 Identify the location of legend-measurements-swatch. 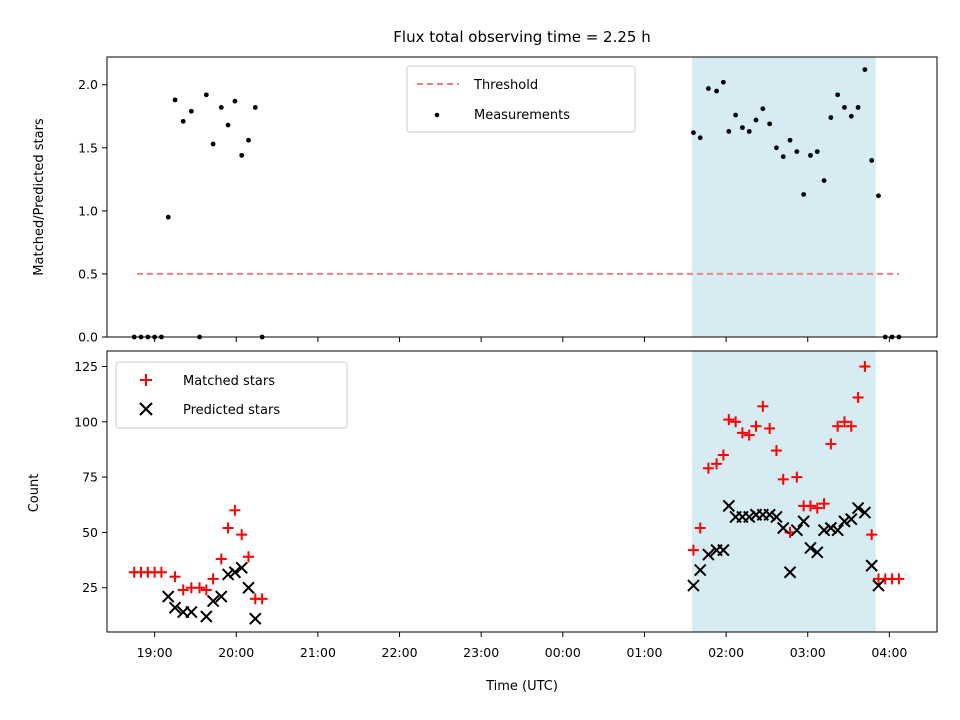
(437, 115).